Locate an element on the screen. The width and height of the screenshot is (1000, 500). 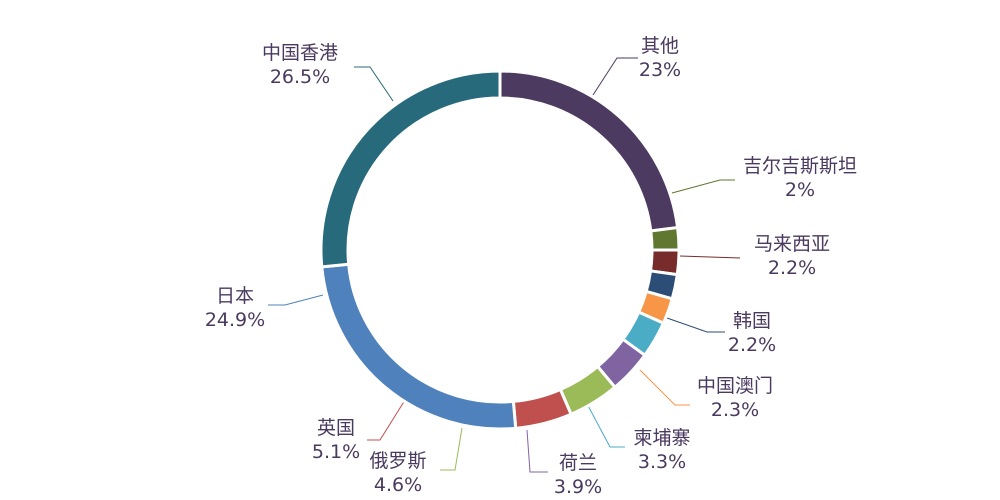
slice-value-label: 24.9% is located at coordinates (235, 320).